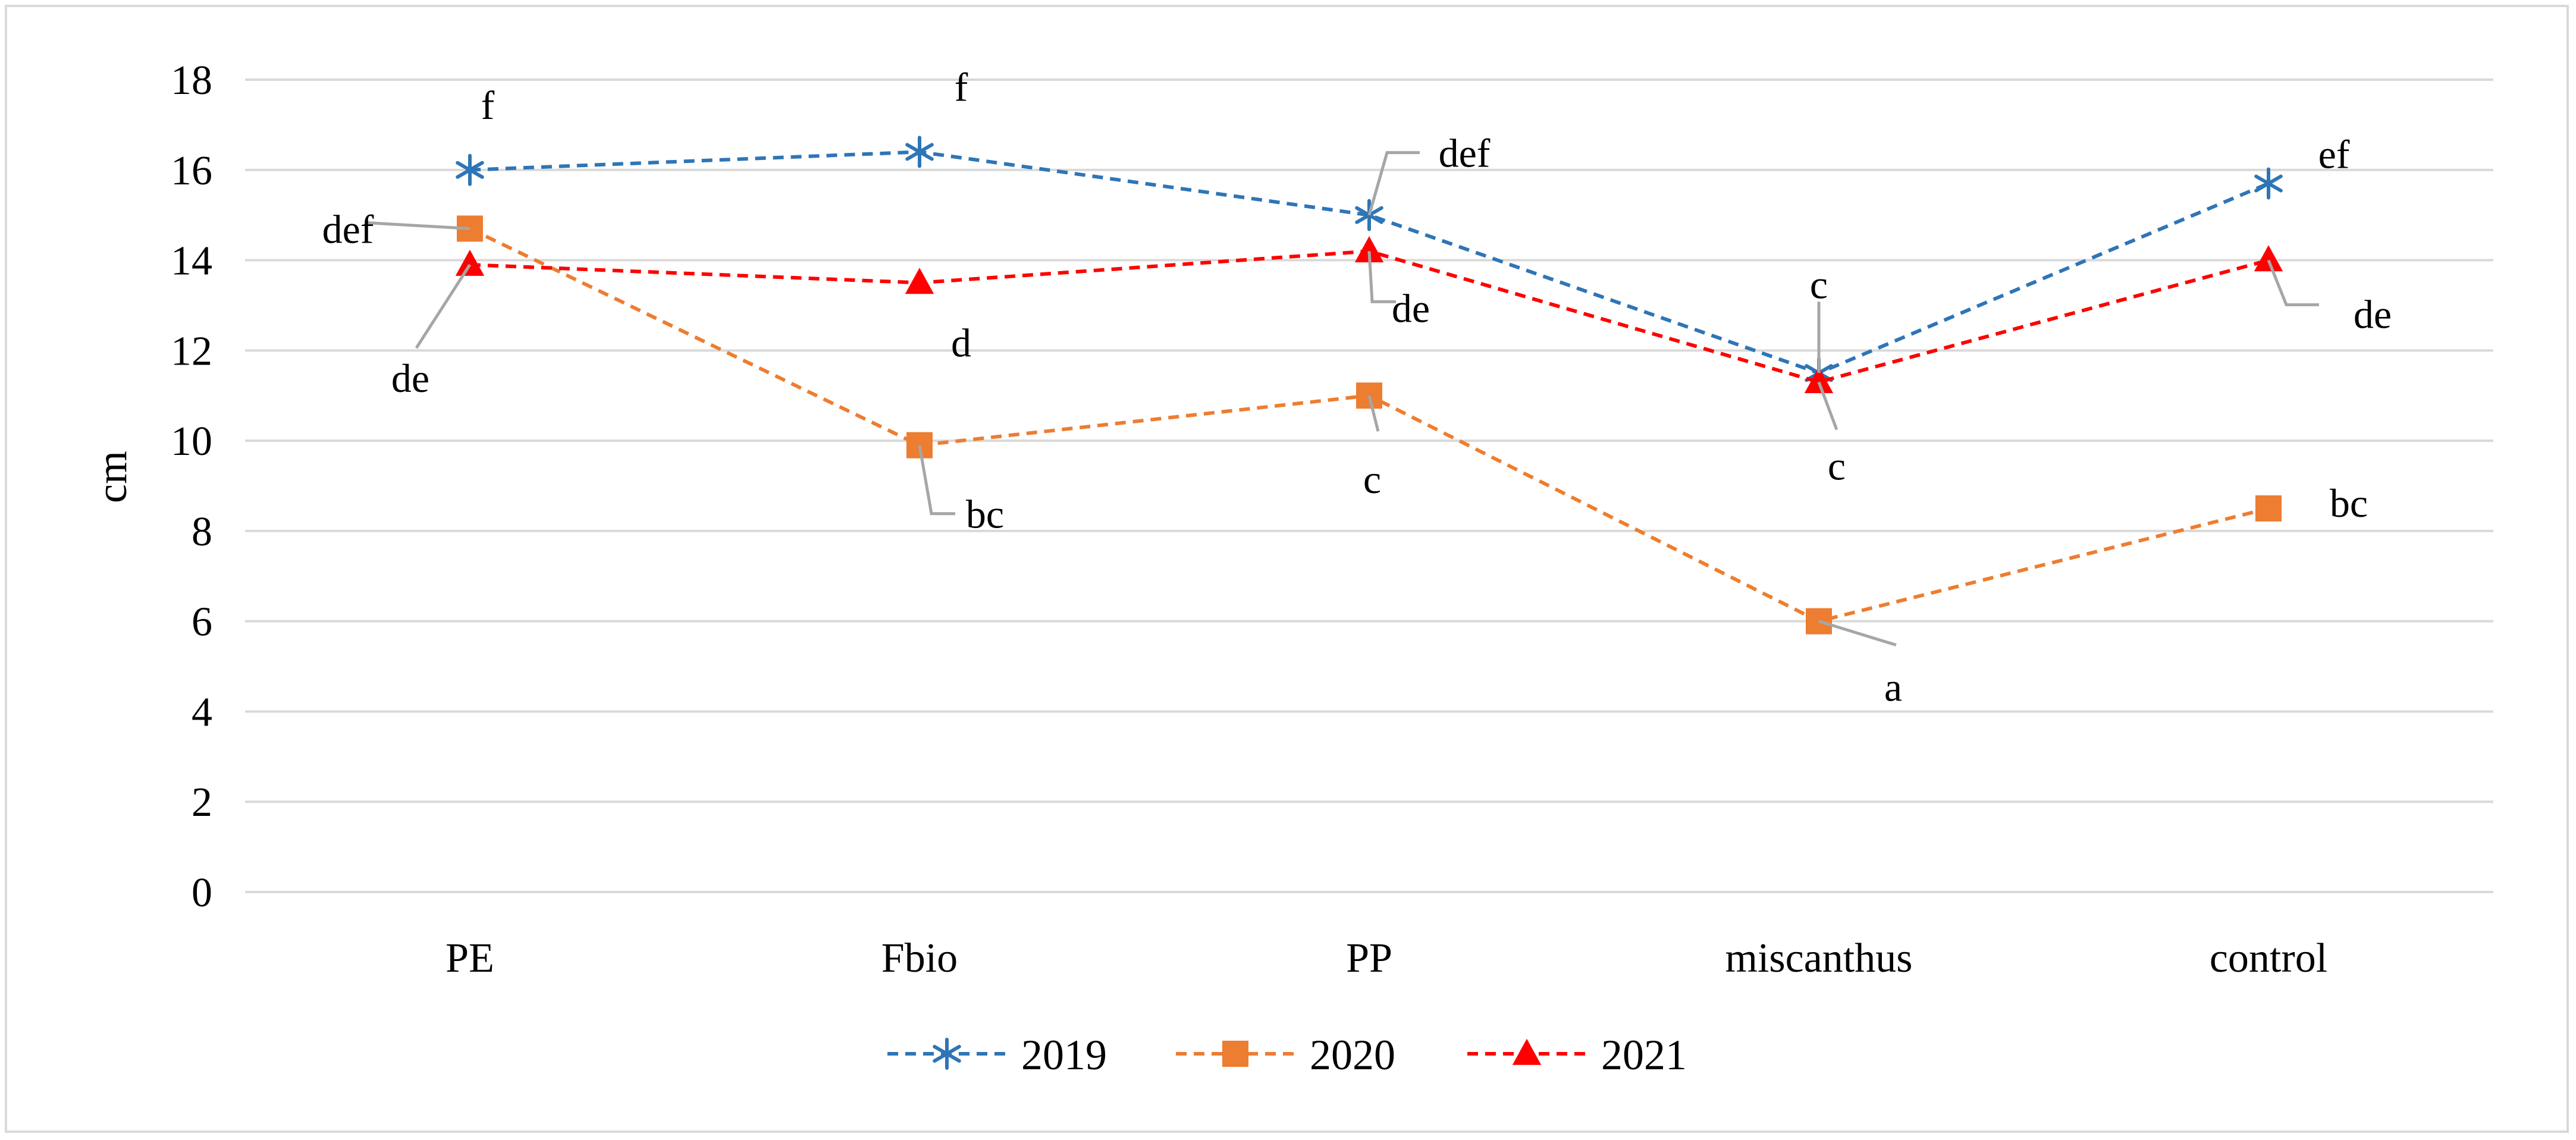 The image size is (2576, 1140). What do you see at coordinates (469, 958) in the screenshot?
I see `x-category-label: PE` at bounding box center [469, 958].